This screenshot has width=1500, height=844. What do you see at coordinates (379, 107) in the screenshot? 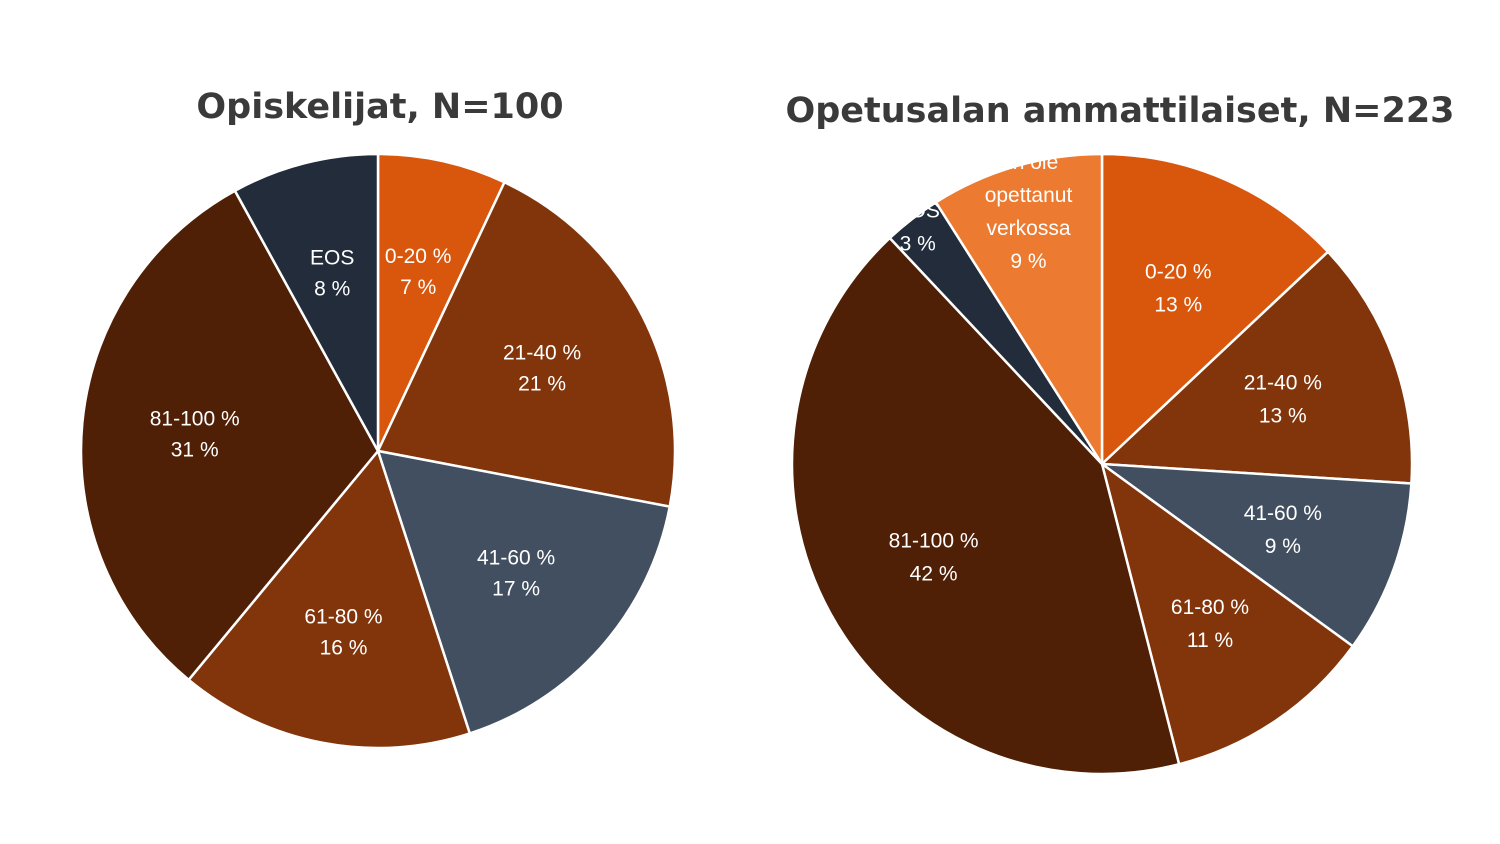
I see `chart-title-students: Opiskelijat, N=100` at bounding box center [379, 107].